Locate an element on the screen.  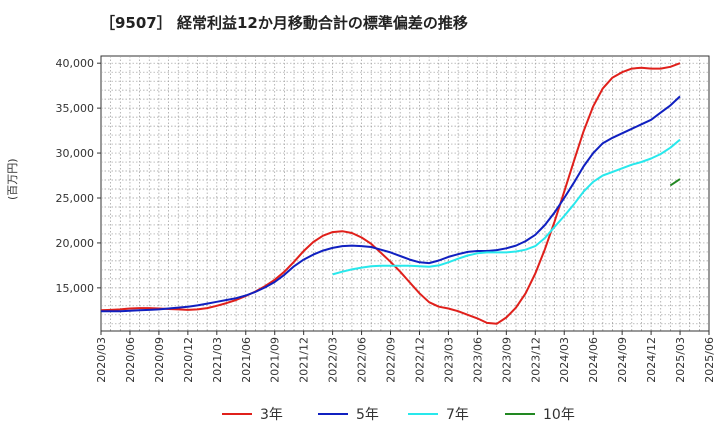
legend-label: 10年 is located at coordinates (559, 415).